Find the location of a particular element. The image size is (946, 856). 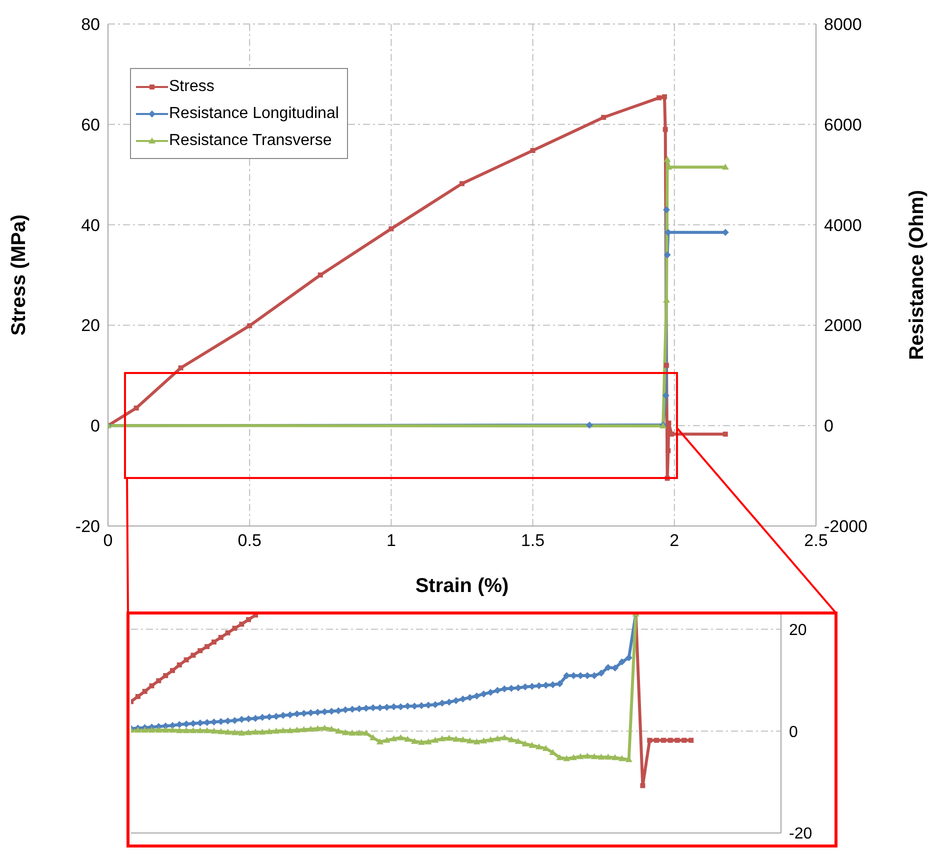

y2-tick-label: 4000 is located at coordinates (843, 225).